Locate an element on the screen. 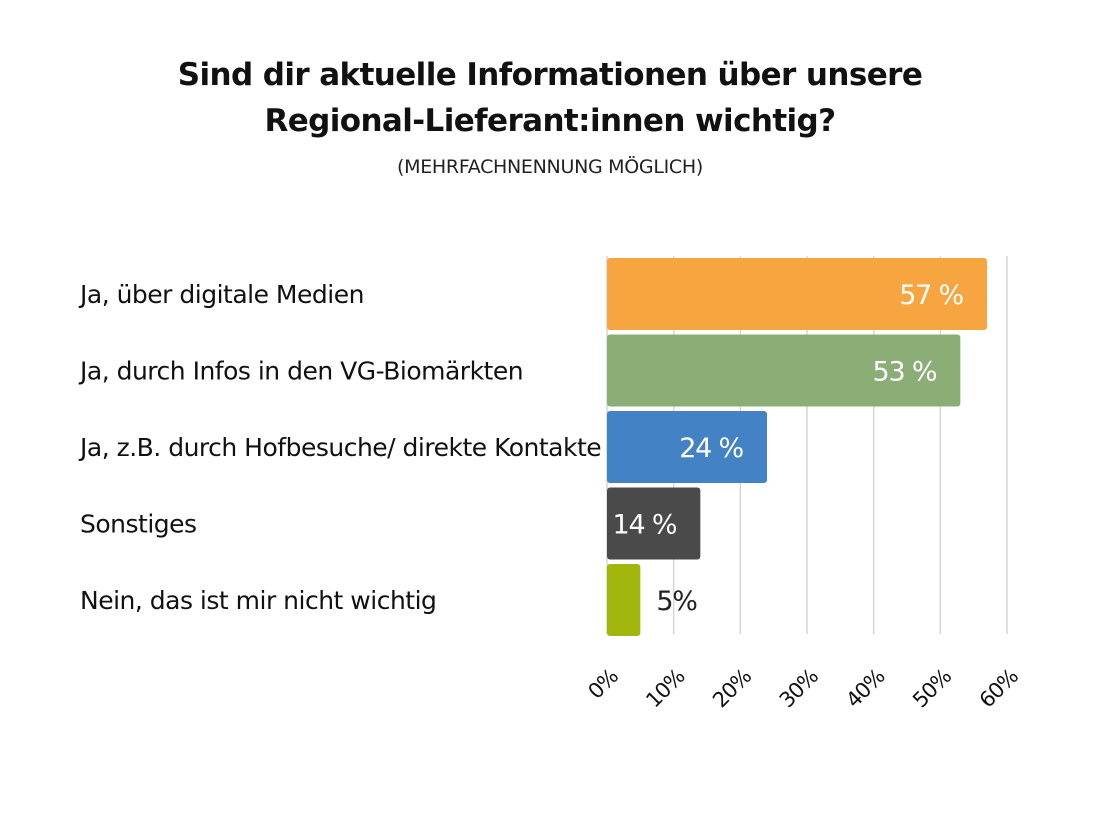  x-tick-label: 40% is located at coordinates (865, 689).